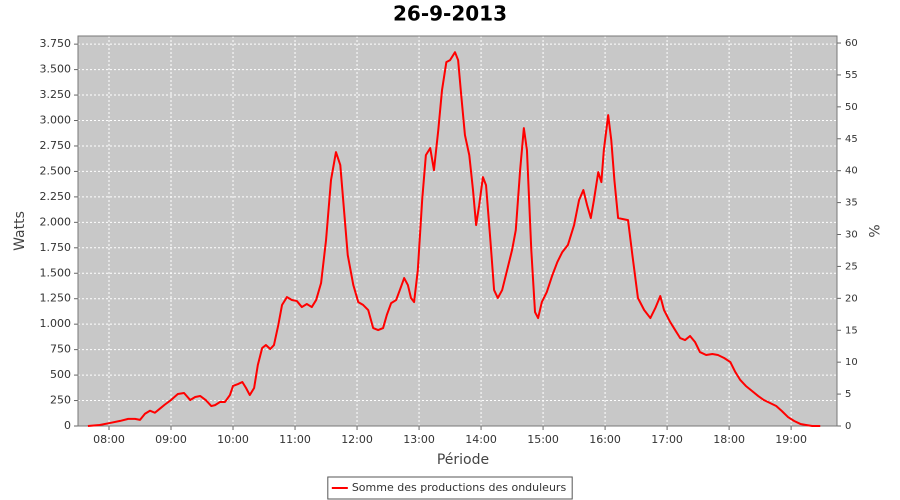  What do you see at coordinates (851, 235) in the screenshot?
I see `y2-tick-label: 30` at bounding box center [851, 235].